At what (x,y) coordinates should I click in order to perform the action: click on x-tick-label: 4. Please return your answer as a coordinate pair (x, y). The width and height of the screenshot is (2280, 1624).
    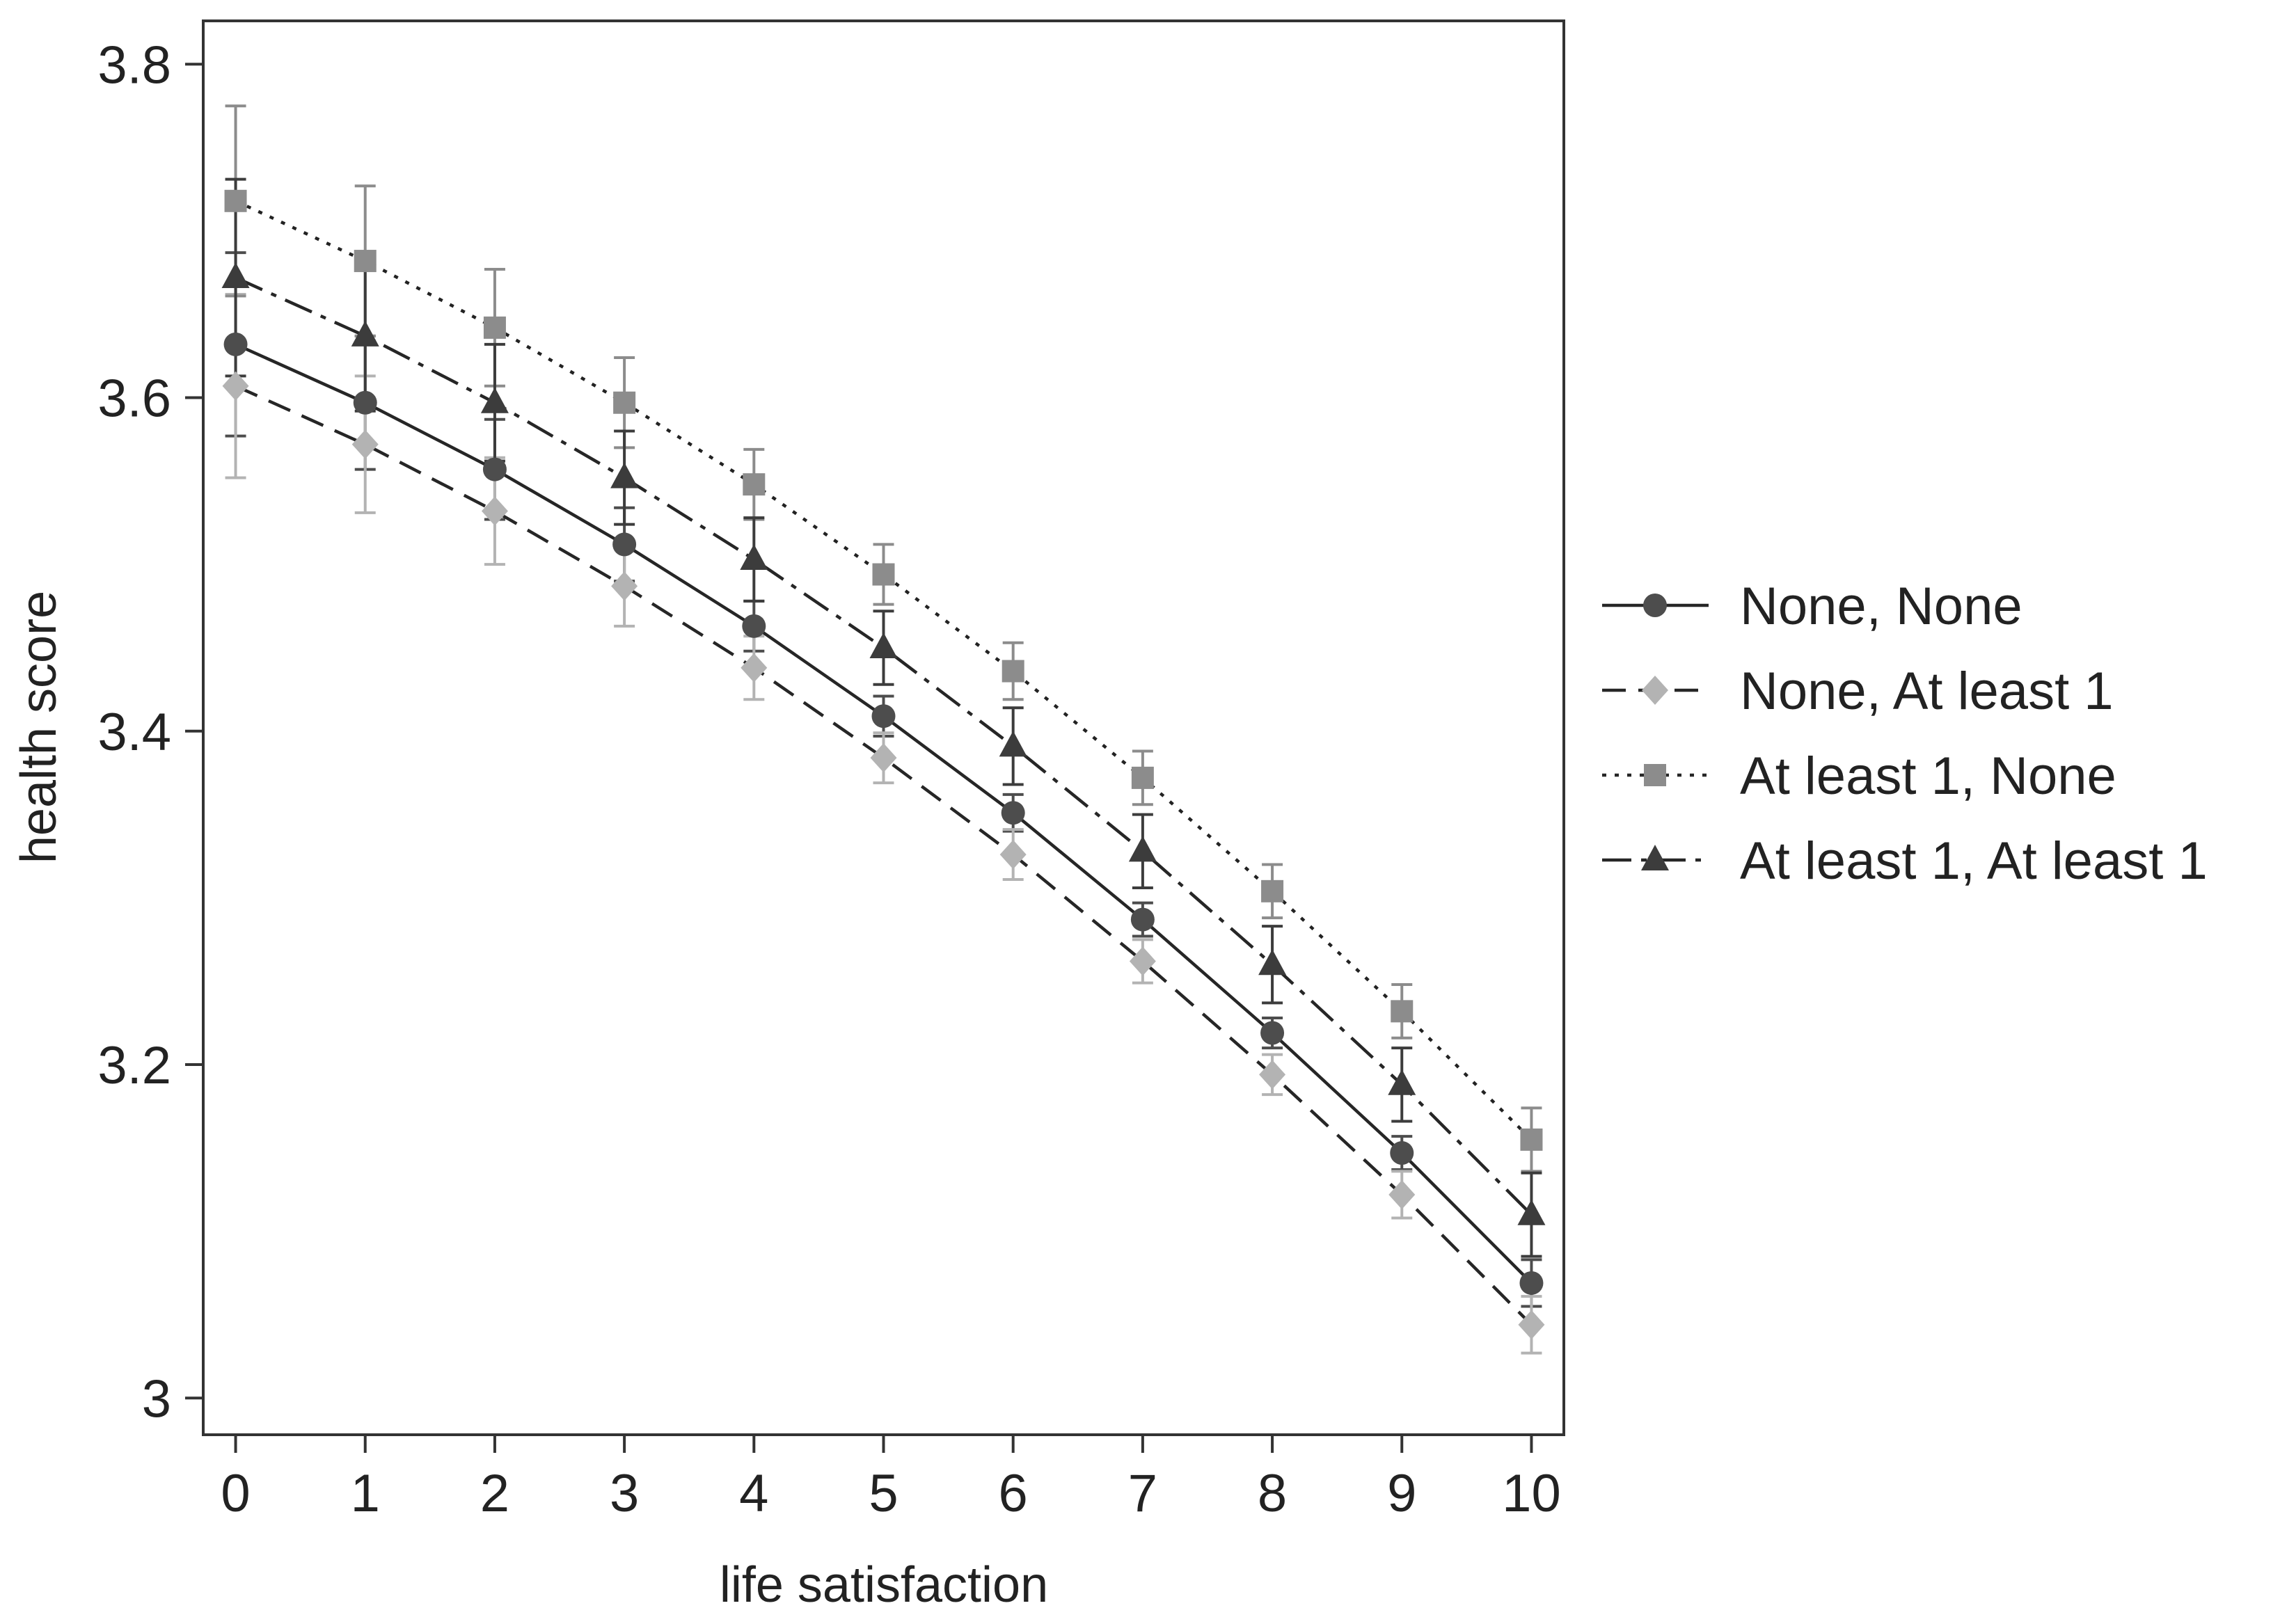
    Looking at the image, I should click on (753, 1493).